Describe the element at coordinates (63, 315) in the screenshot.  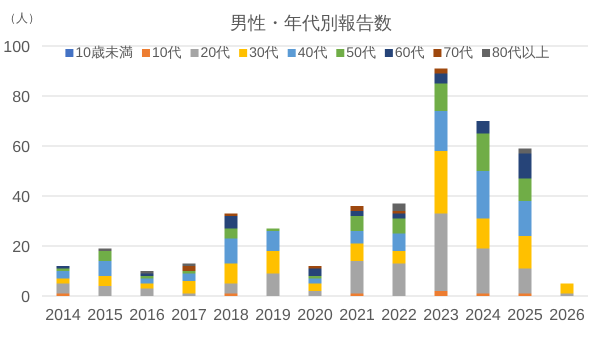
I see `x-tick-label: 2014` at that location.